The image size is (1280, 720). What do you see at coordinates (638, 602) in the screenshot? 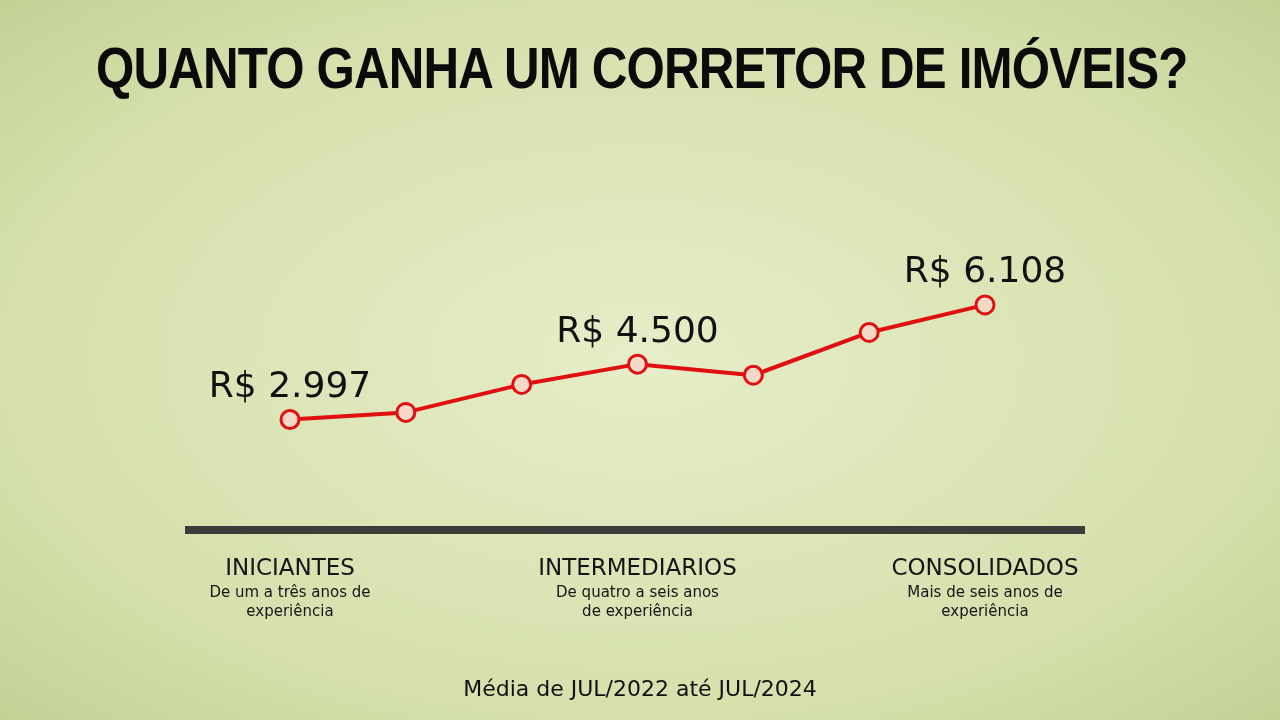
I see `text: De quatro a seis anos de experiência` at bounding box center [638, 602].